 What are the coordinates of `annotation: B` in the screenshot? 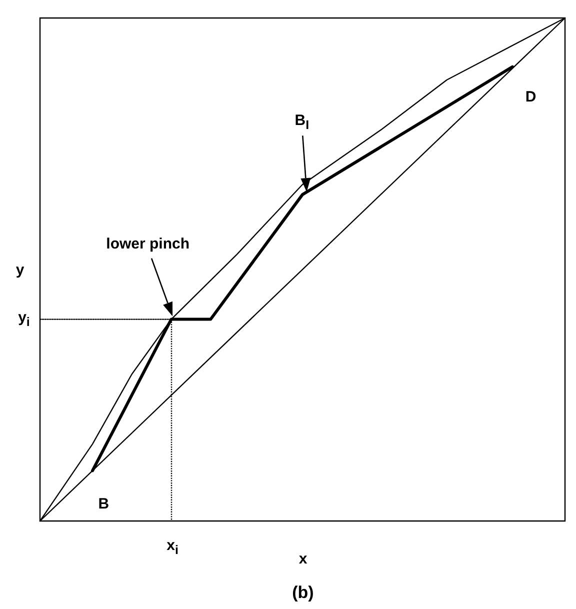 It's located at (104, 503).